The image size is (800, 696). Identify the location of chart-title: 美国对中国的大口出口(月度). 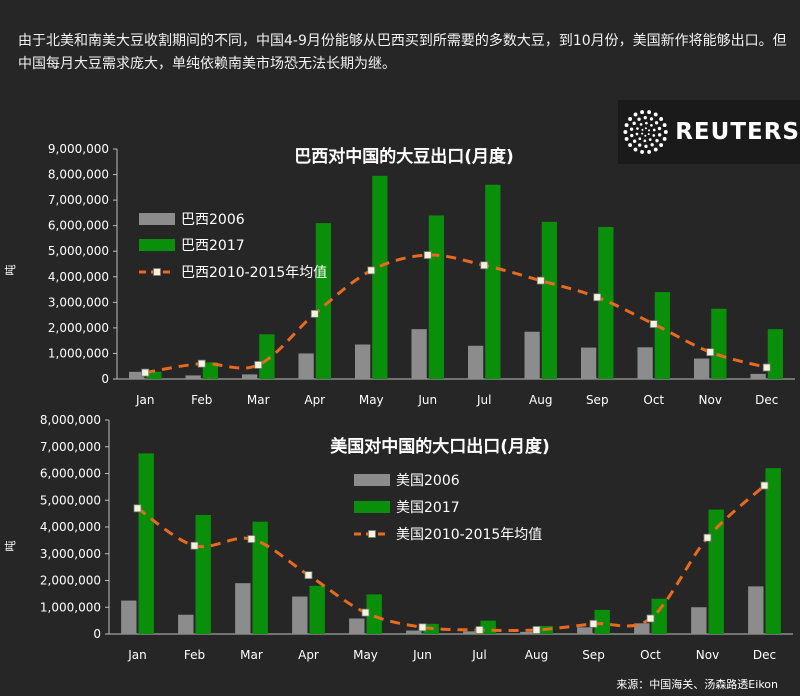
(440, 446).